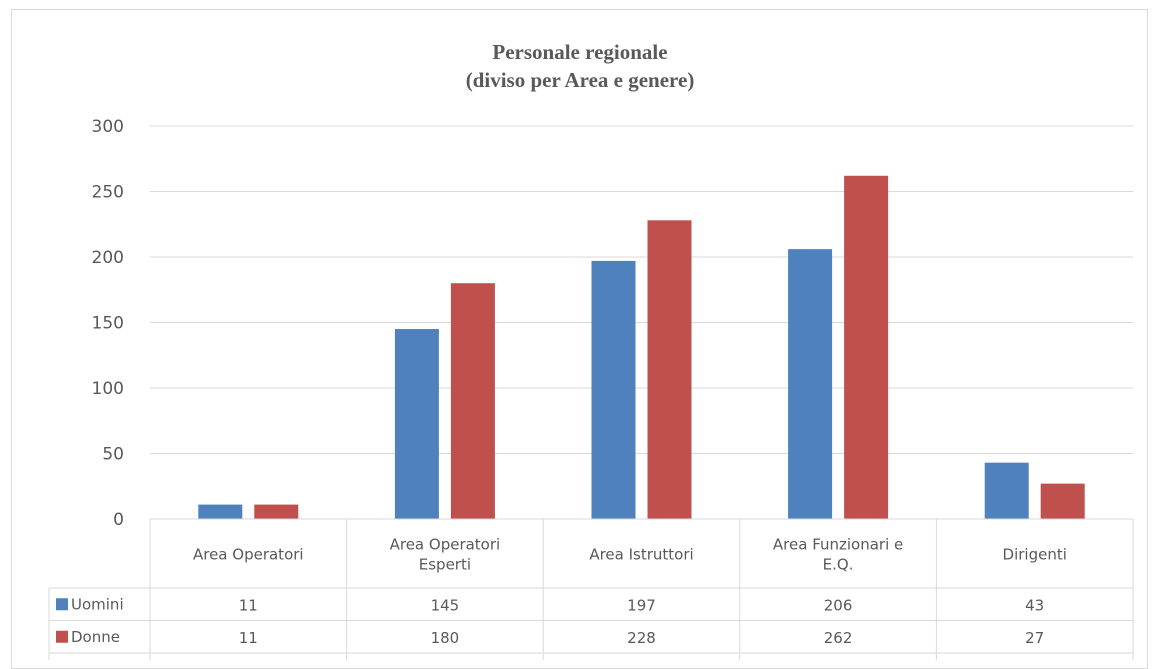 This screenshot has height=669, width=1153. Describe the element at coordinates (95, 637) in the screenshot. I see `legend-label-donne: Donne` at that location.